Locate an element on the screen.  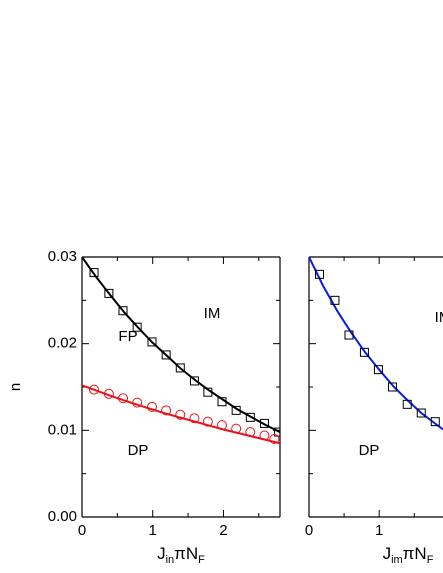
x-axis-label: JinπNF is located at coordinates (181, 554).